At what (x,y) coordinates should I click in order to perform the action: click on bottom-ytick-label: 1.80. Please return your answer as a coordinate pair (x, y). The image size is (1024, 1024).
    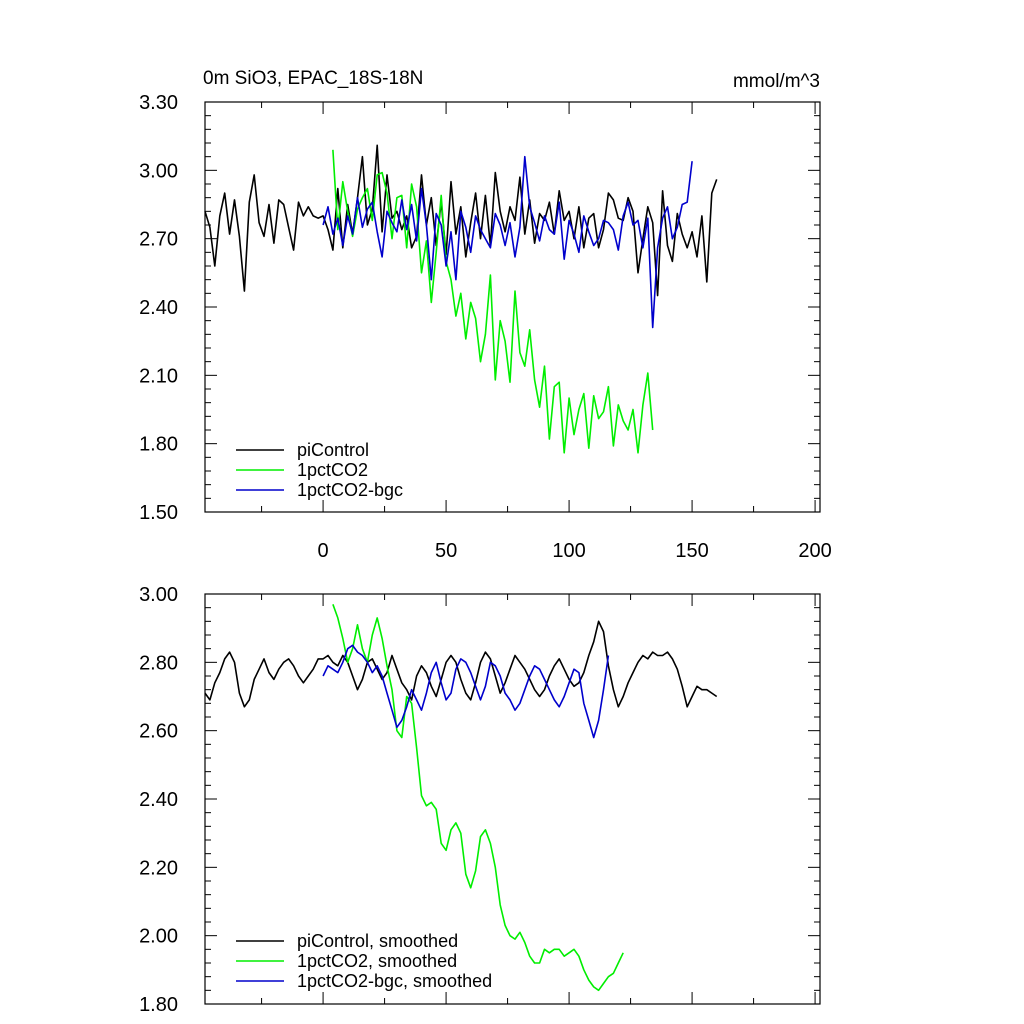
    Looking at the image, I should click on (158, 1005).